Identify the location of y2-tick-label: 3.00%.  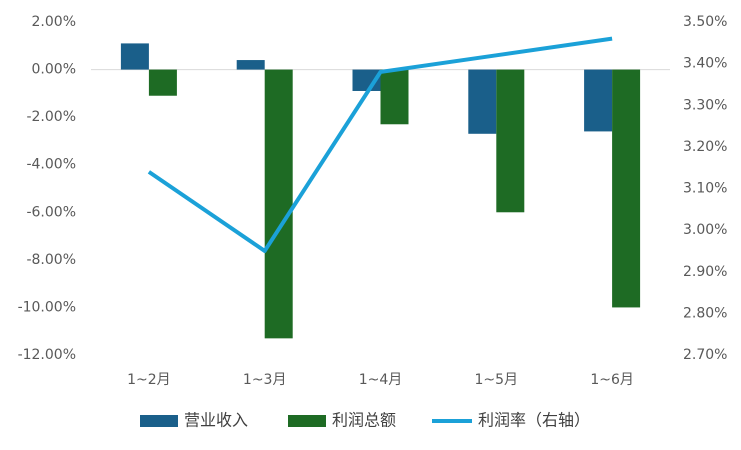
(705, 230).